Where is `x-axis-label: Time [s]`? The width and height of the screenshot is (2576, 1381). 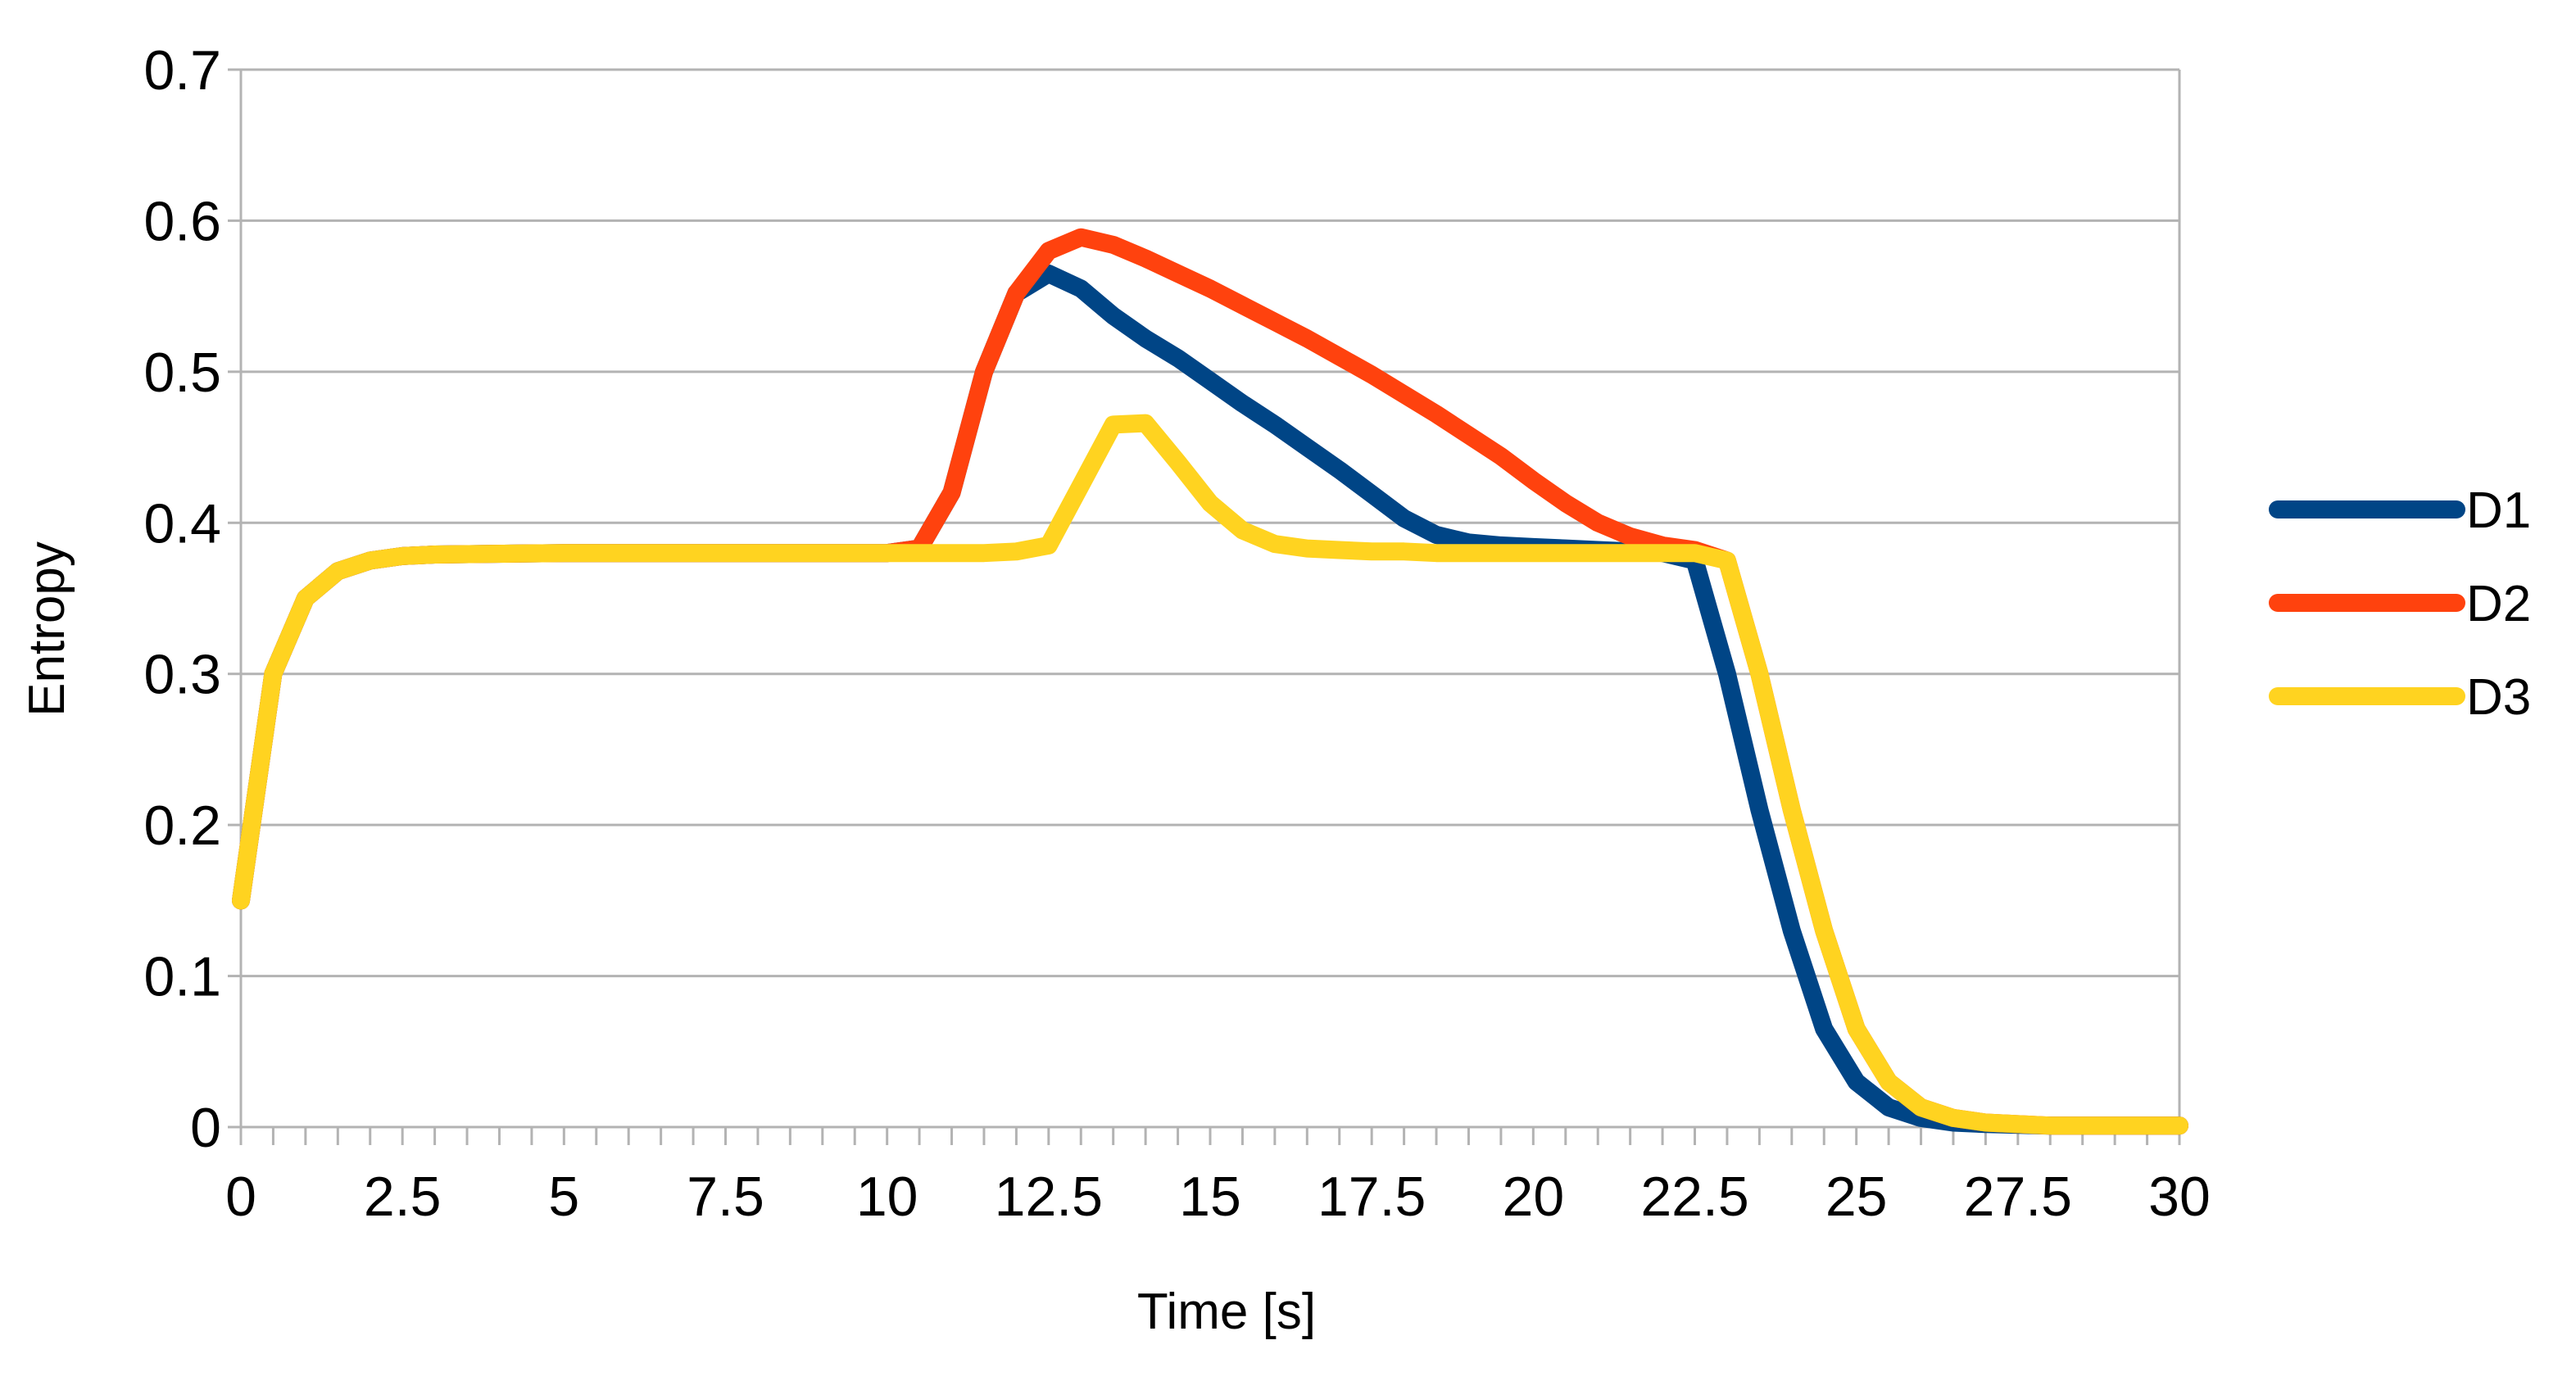 x-axis-label: Time [s] is located at coordinates (1226, 1312).